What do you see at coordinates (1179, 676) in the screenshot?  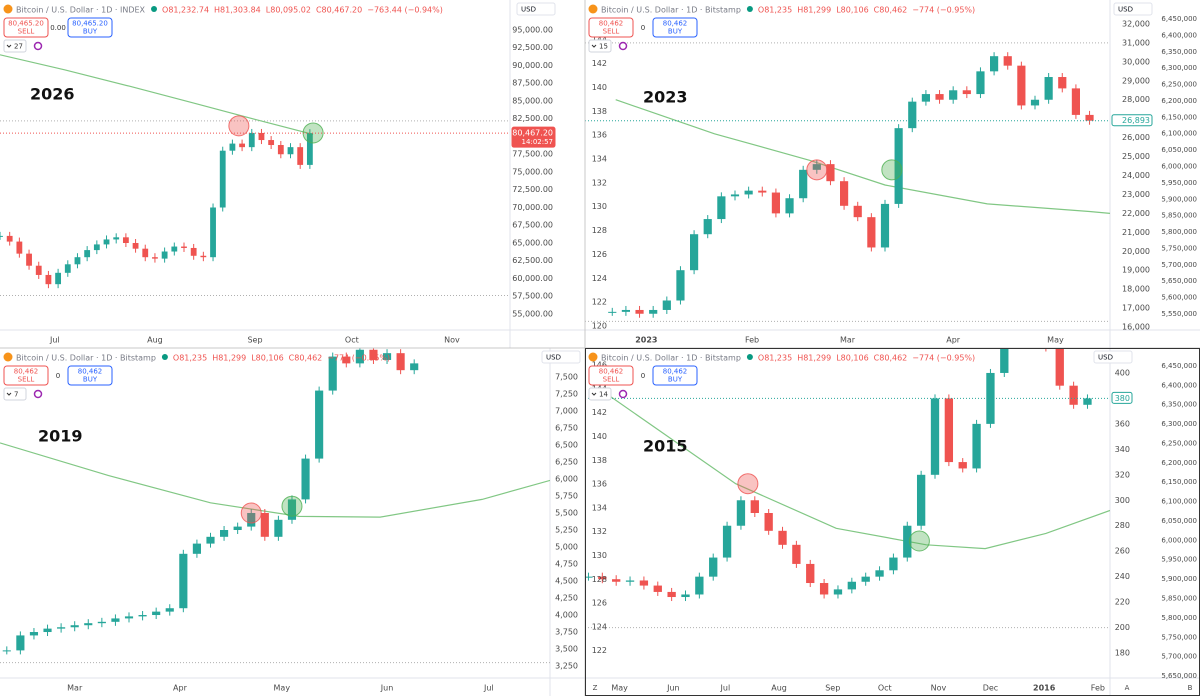 I see `outer-tick-label: 5,650,000` at bounding box center [1179, 676].